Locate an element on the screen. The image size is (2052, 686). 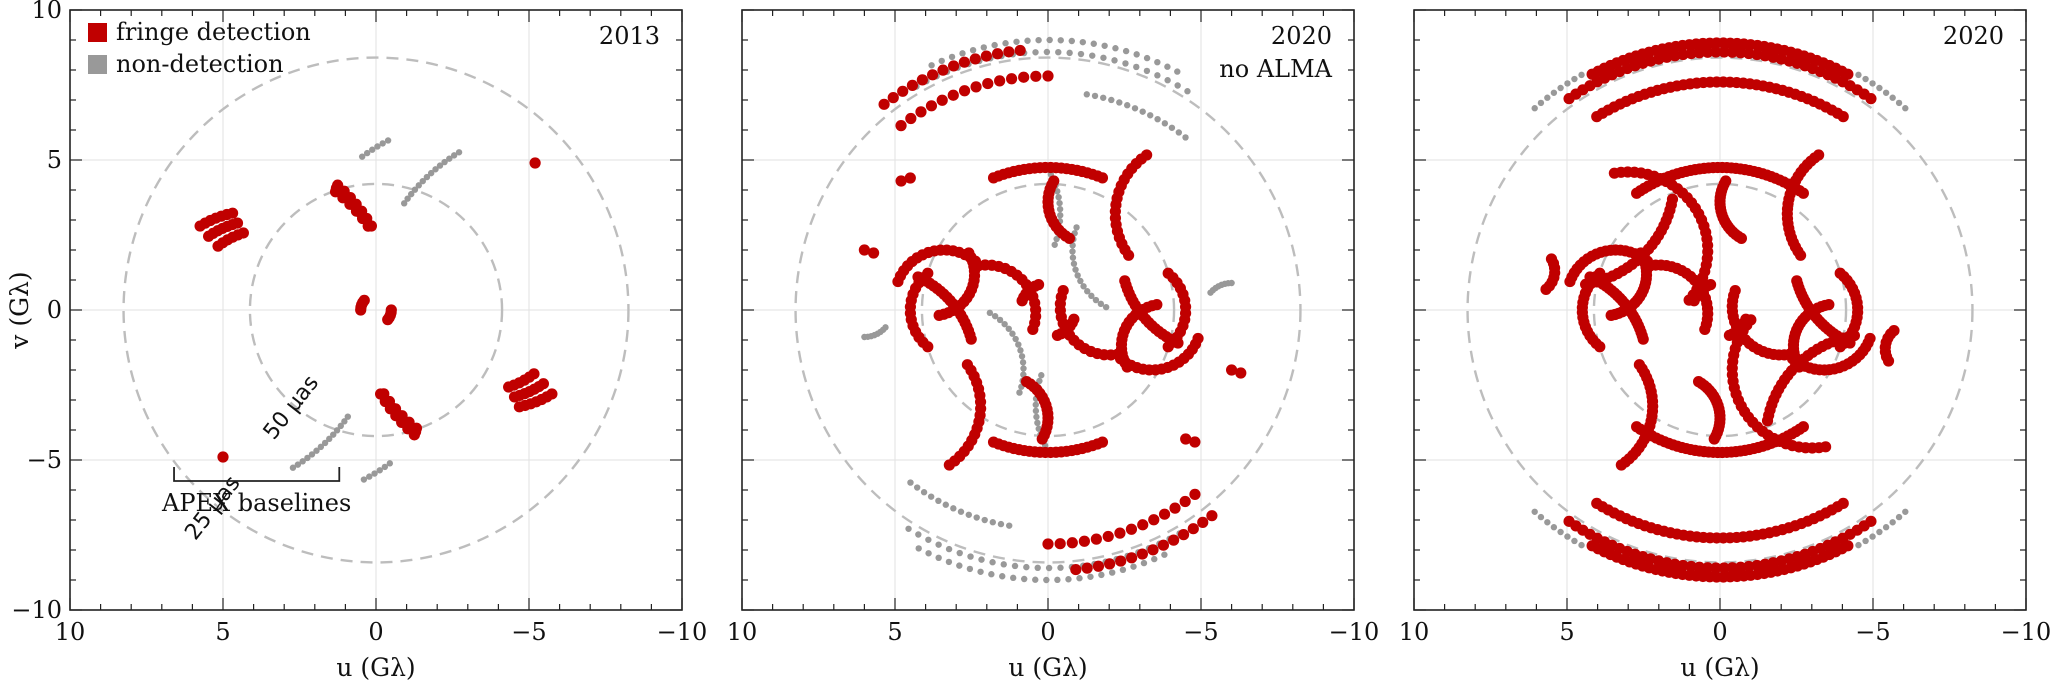
panel-subtitle-label: no ALMA is located at coordinates (1275, 69).